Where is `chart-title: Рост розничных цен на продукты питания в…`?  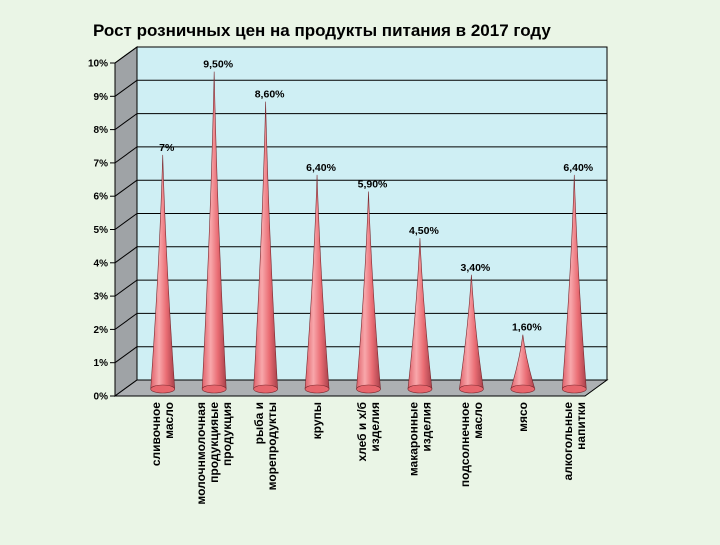 chart-title: Рост розничных цен на продукты питания в… is located at coordinates (322, 30).